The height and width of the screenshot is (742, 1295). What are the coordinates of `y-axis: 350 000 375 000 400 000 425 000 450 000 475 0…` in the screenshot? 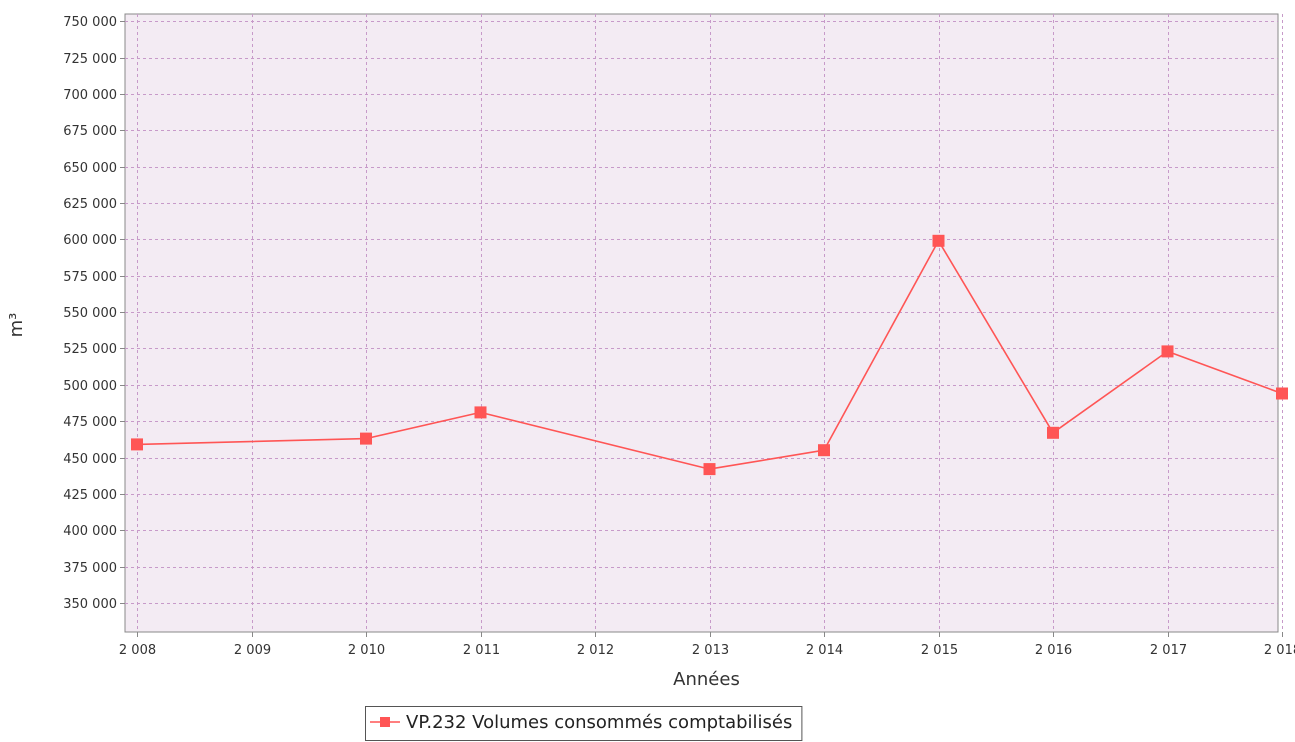 It's located at (94, 313).